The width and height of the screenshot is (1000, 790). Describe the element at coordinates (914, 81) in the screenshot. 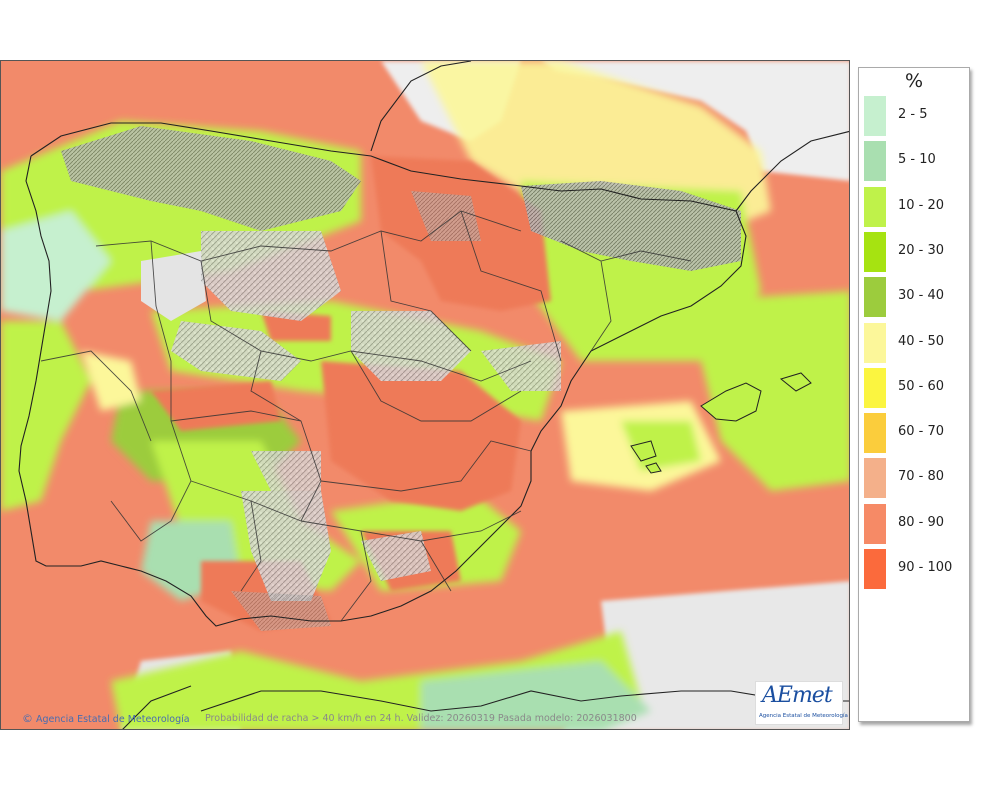

I see `legend-unit-label: %` at that location.